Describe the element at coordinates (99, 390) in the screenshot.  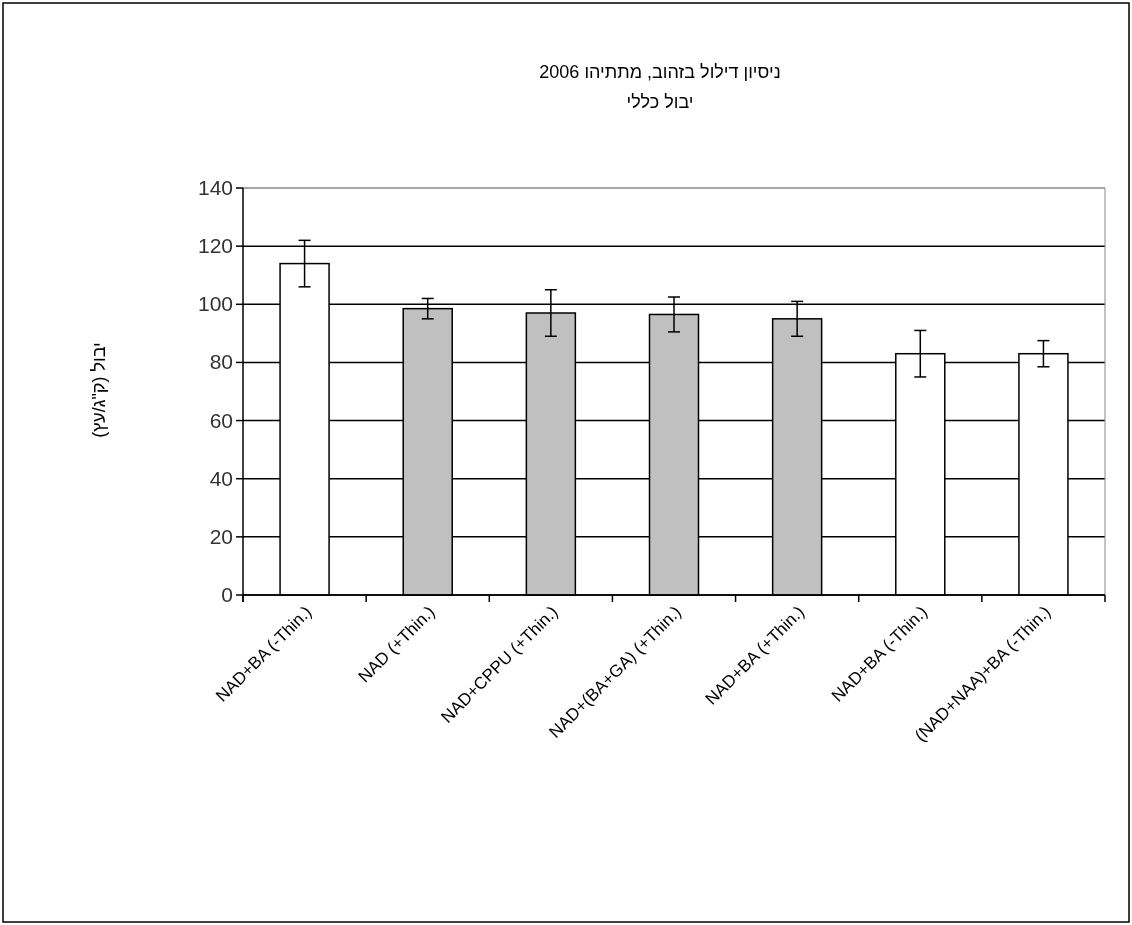
I see `y-axis-title: יבול (ק"ג/עץ)` at that location.